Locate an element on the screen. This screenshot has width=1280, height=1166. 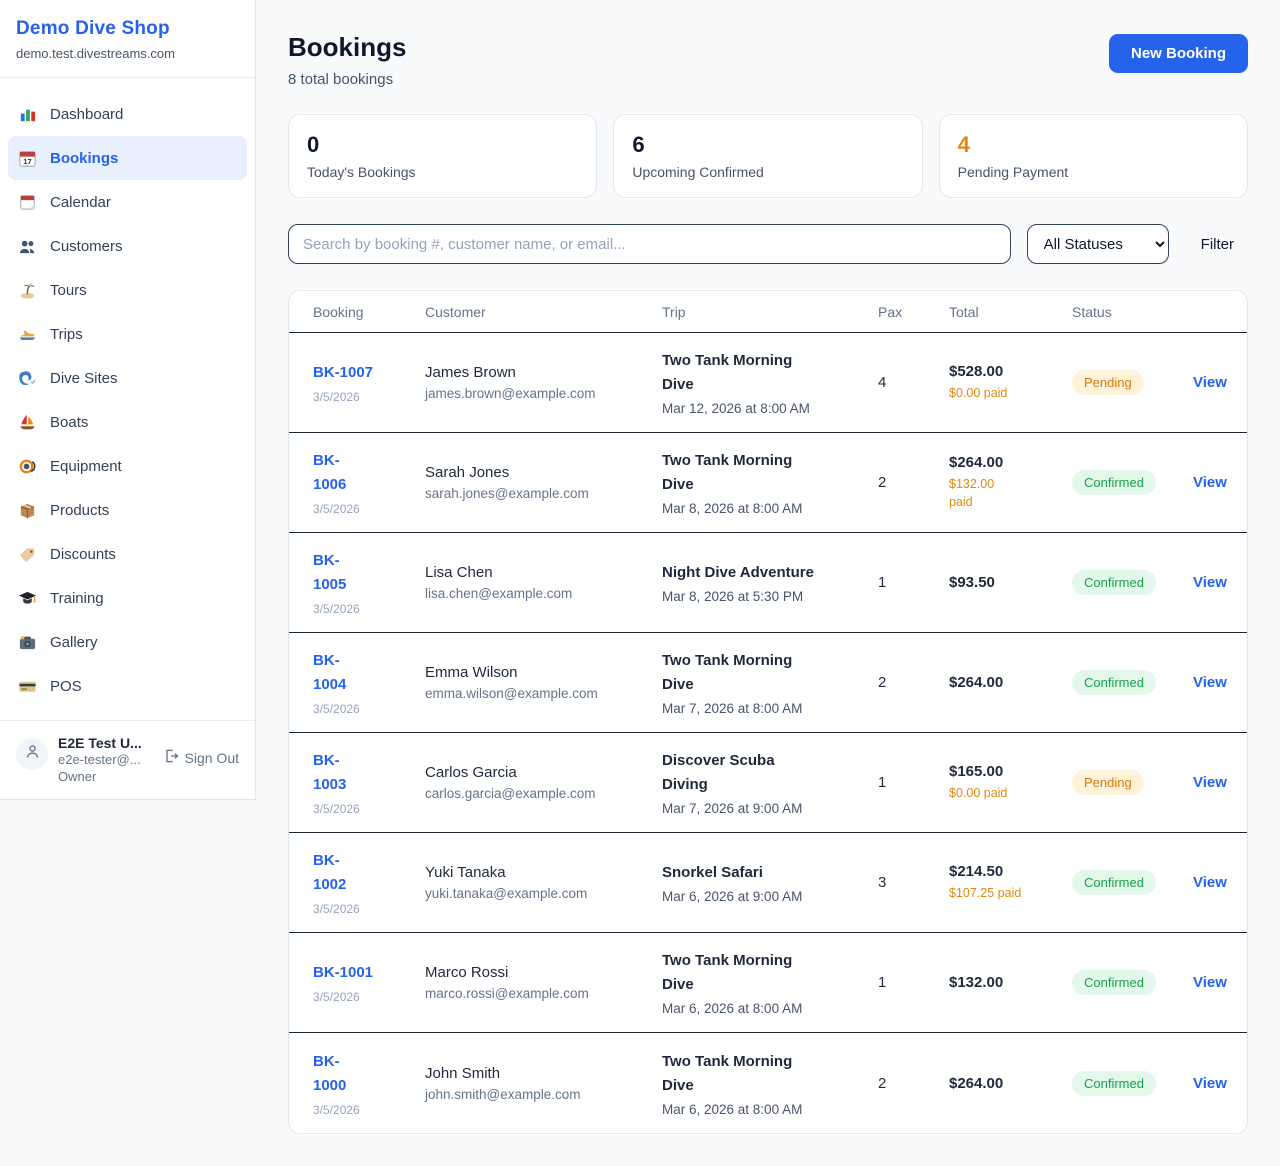
booking-id-link: BK- 1000 is located at coordinates (330, 1073).